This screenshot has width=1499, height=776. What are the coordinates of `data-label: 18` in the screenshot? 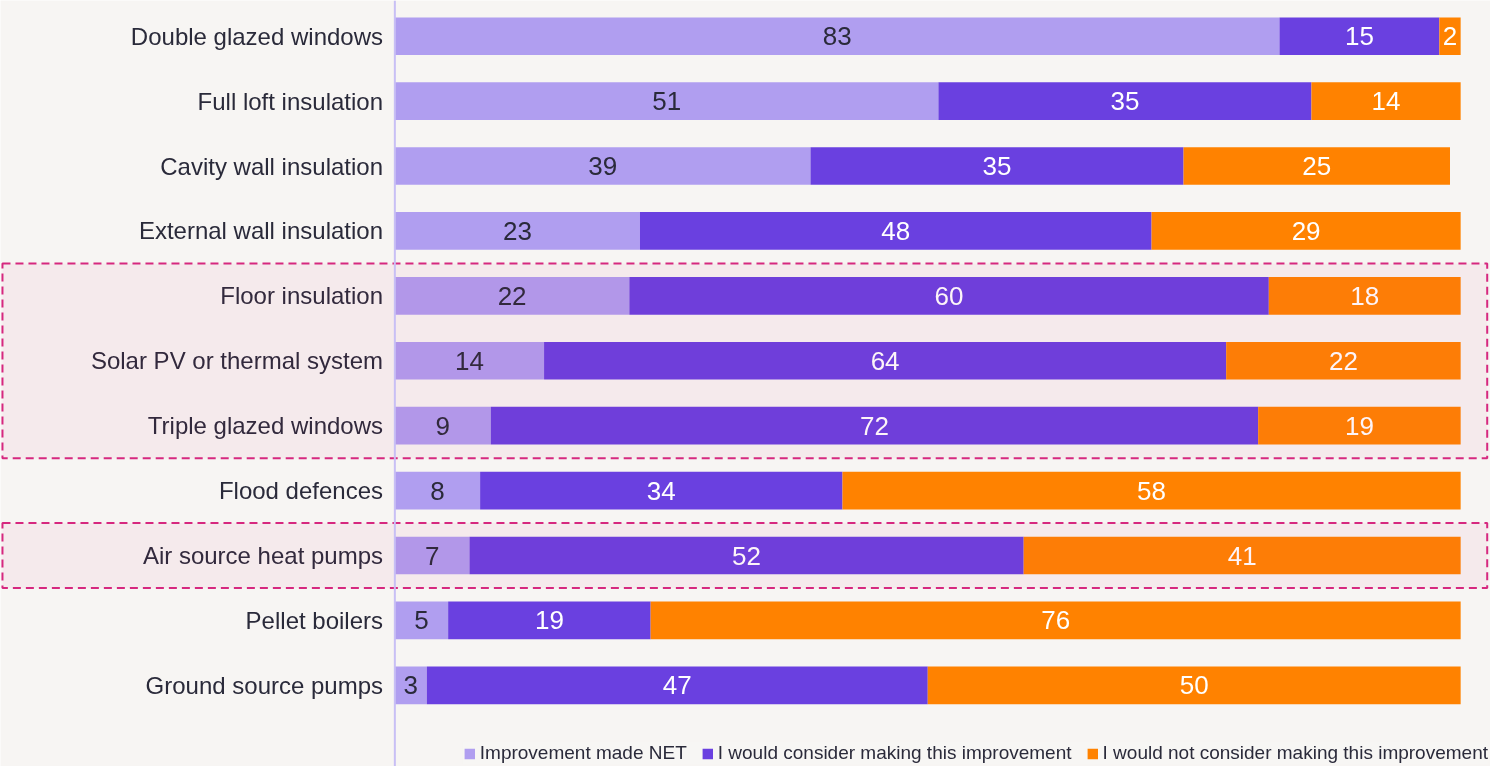 It's located at (1365, 295).